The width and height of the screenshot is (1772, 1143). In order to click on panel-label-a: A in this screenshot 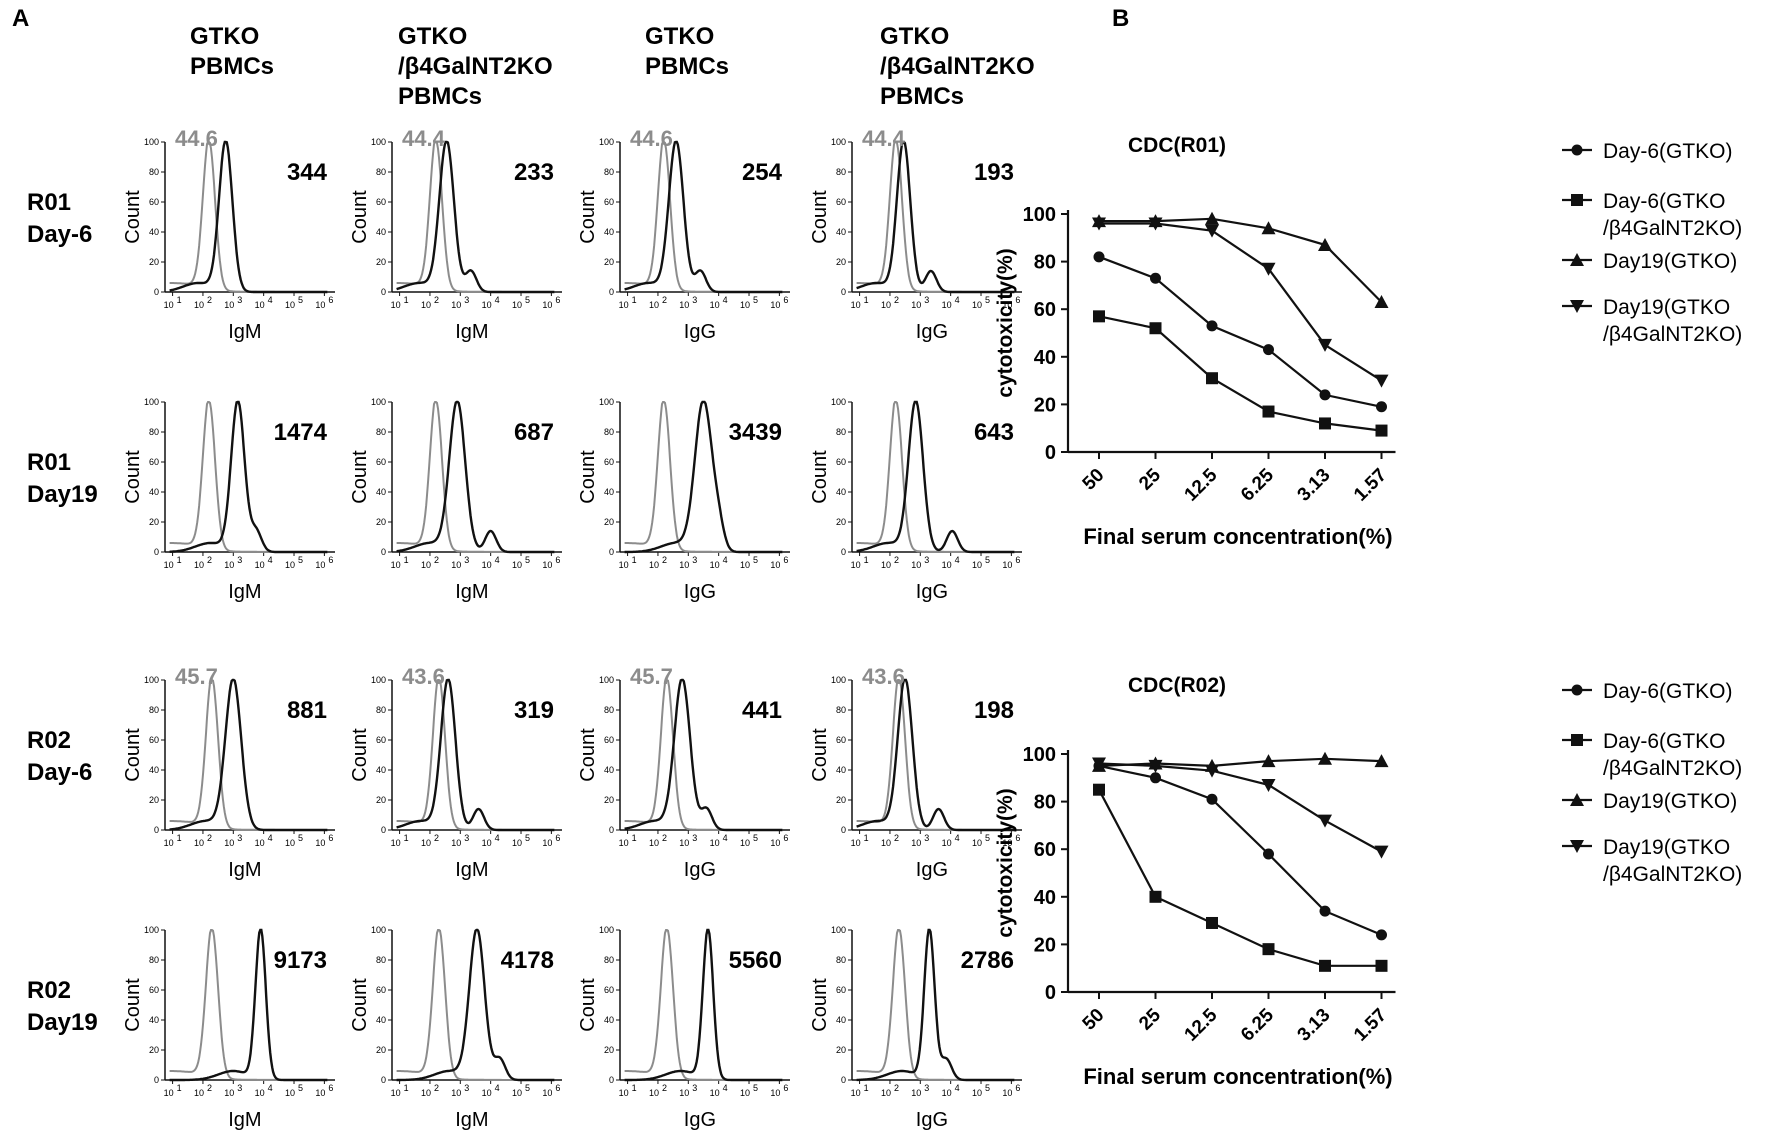, I will do `click(20, 18)`.